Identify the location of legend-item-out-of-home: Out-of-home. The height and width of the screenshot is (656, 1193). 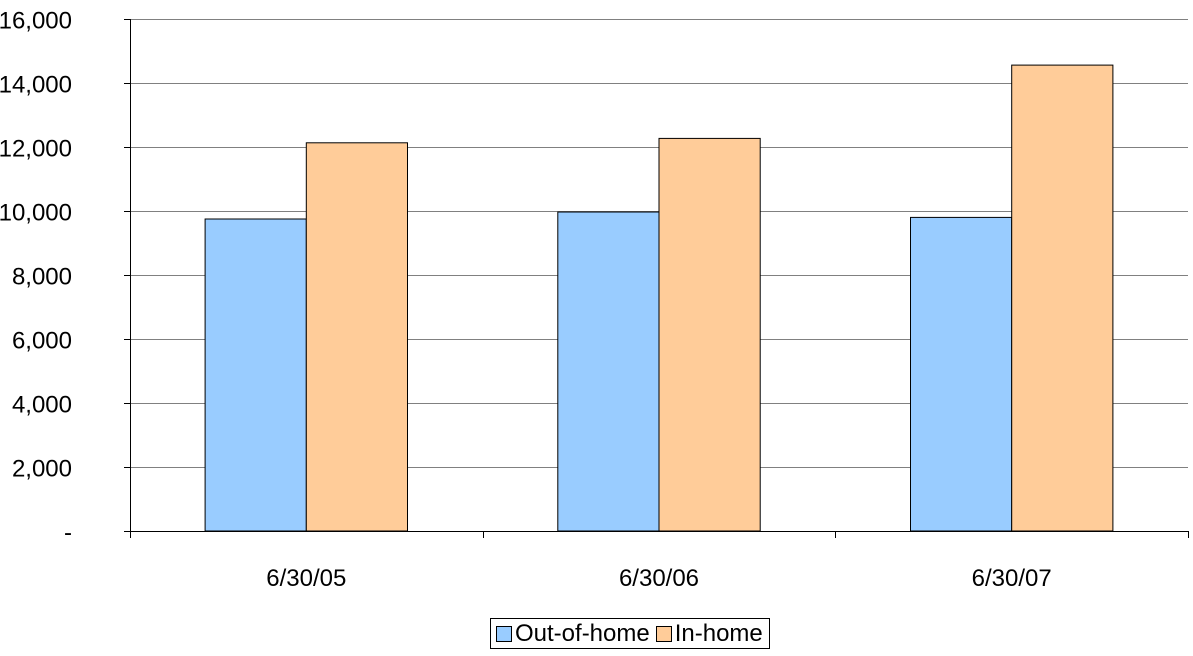
(573, 634).